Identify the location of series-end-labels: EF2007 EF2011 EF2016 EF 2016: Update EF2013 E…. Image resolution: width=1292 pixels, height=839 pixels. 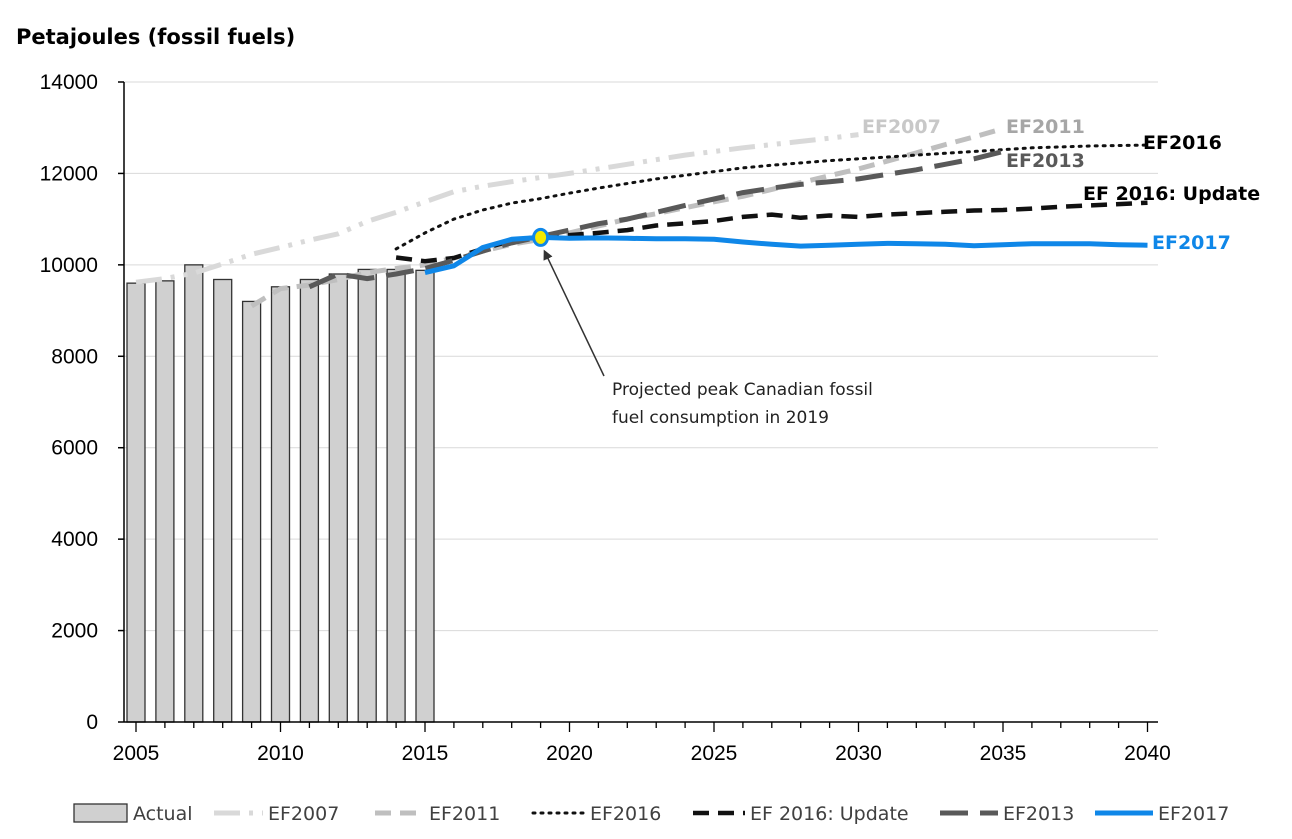
(1061, 185).